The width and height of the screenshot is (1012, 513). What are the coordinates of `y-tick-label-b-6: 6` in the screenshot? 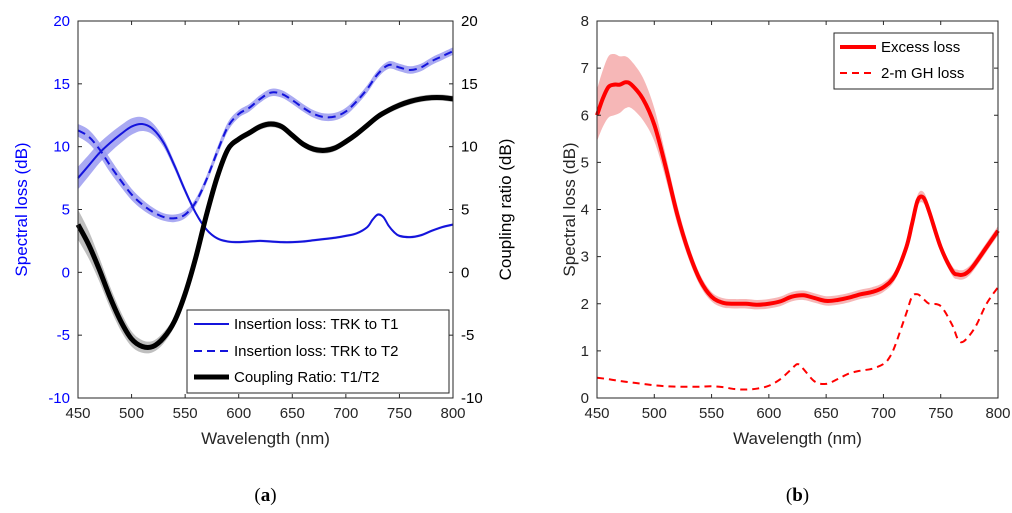 It's located at (585, 115).